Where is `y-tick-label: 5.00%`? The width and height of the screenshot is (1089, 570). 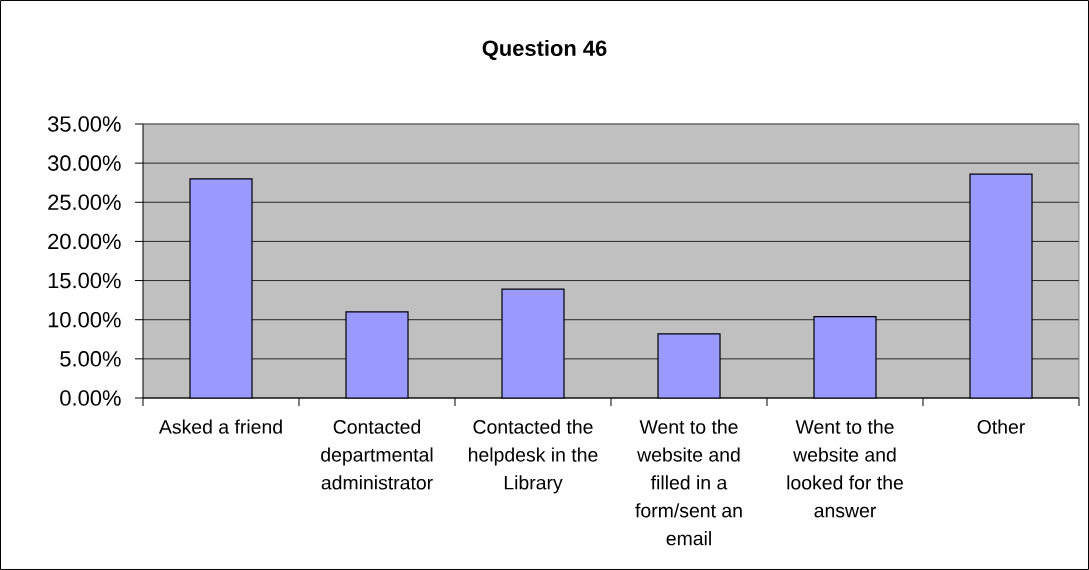
y-tick-label: 5.00% is located at coordinates (90, 359).